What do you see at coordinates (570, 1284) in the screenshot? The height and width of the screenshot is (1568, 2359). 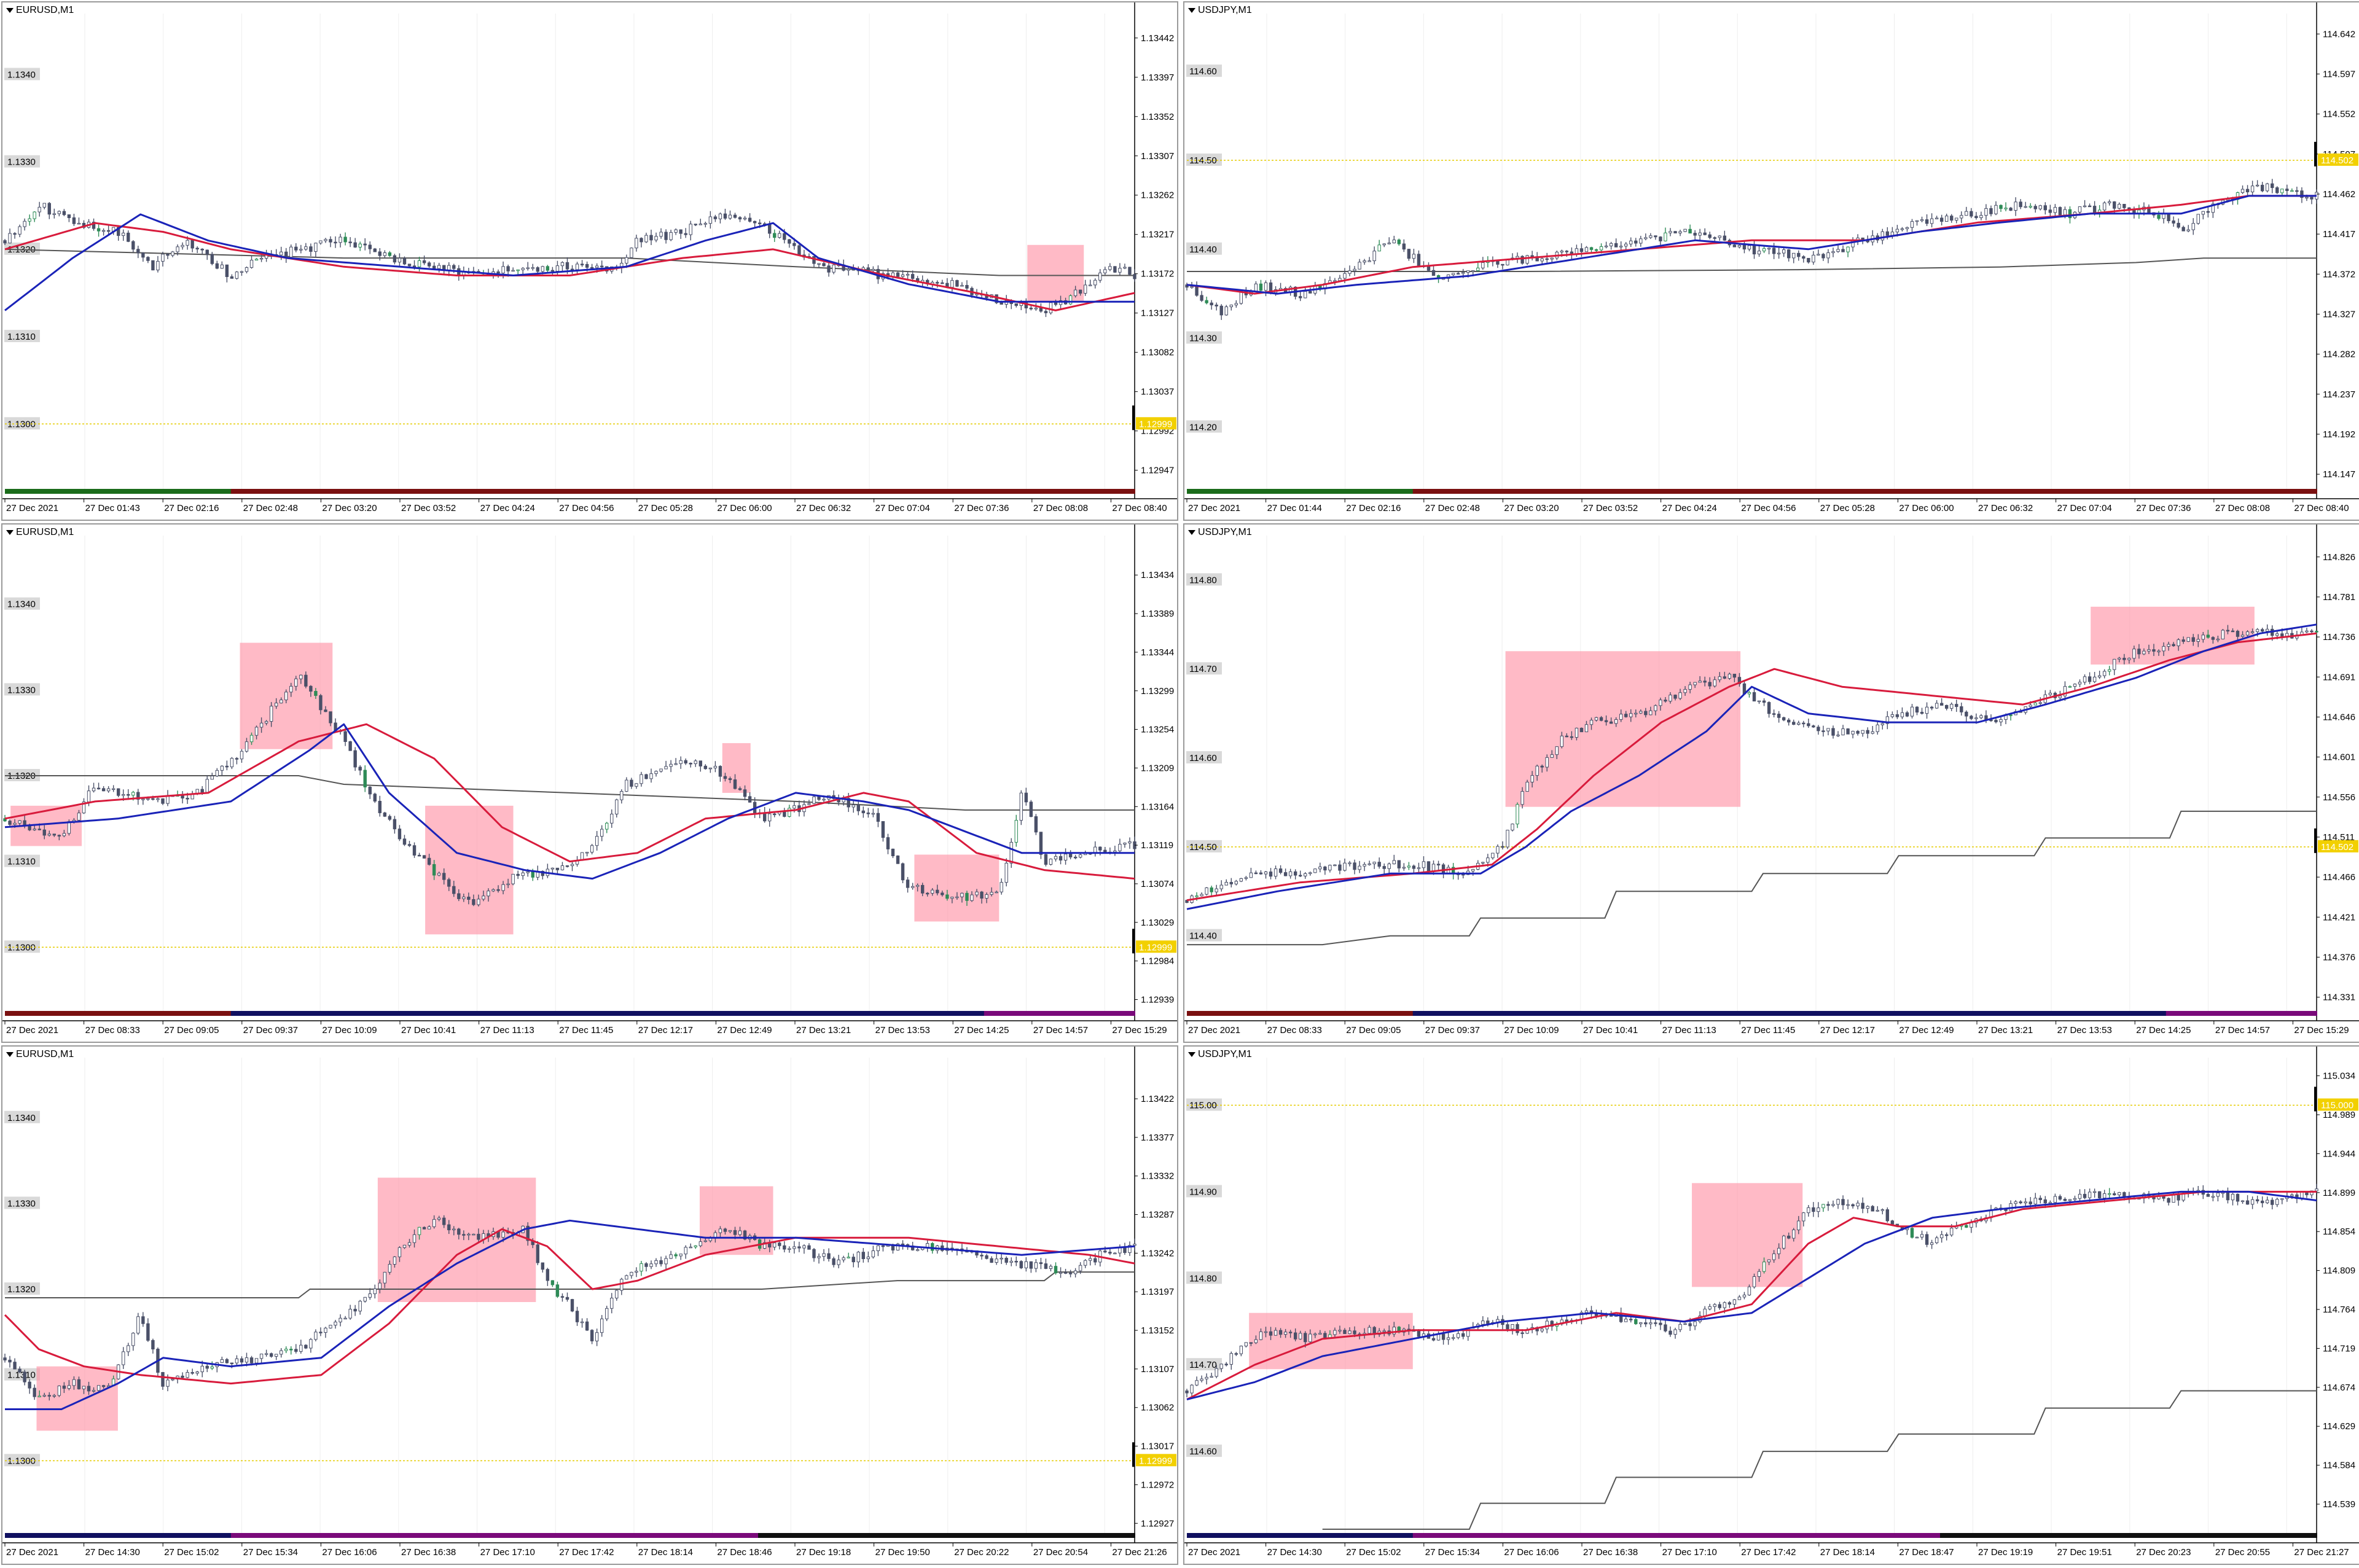 I see `step-line` at bounding box center [570, 1284].